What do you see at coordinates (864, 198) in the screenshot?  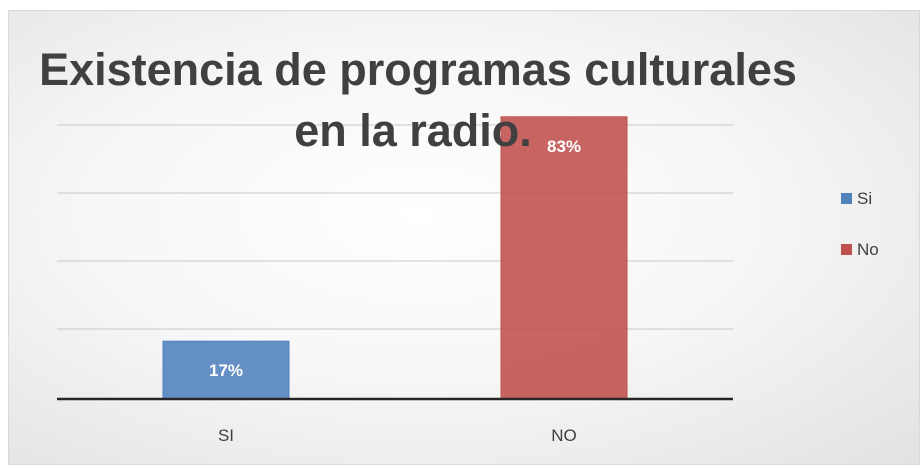 I see `legend-label-si: Si` at bounding box center [864, 198].